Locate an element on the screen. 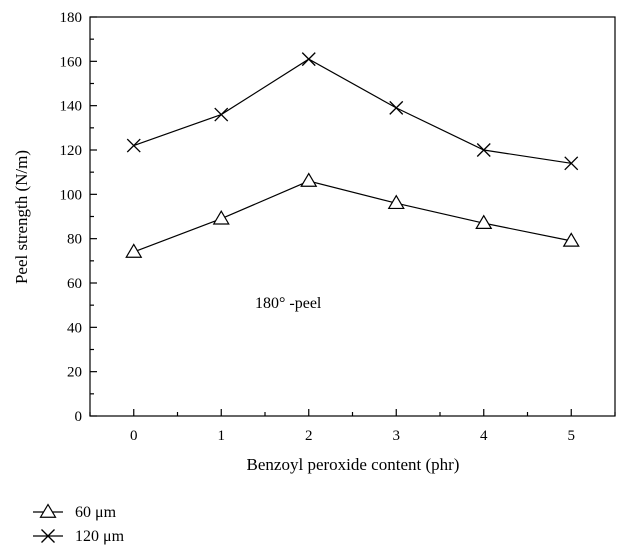 This screenshot has width=619, height=549. x-tick-label: 5 is located at coordinates (572, 436).